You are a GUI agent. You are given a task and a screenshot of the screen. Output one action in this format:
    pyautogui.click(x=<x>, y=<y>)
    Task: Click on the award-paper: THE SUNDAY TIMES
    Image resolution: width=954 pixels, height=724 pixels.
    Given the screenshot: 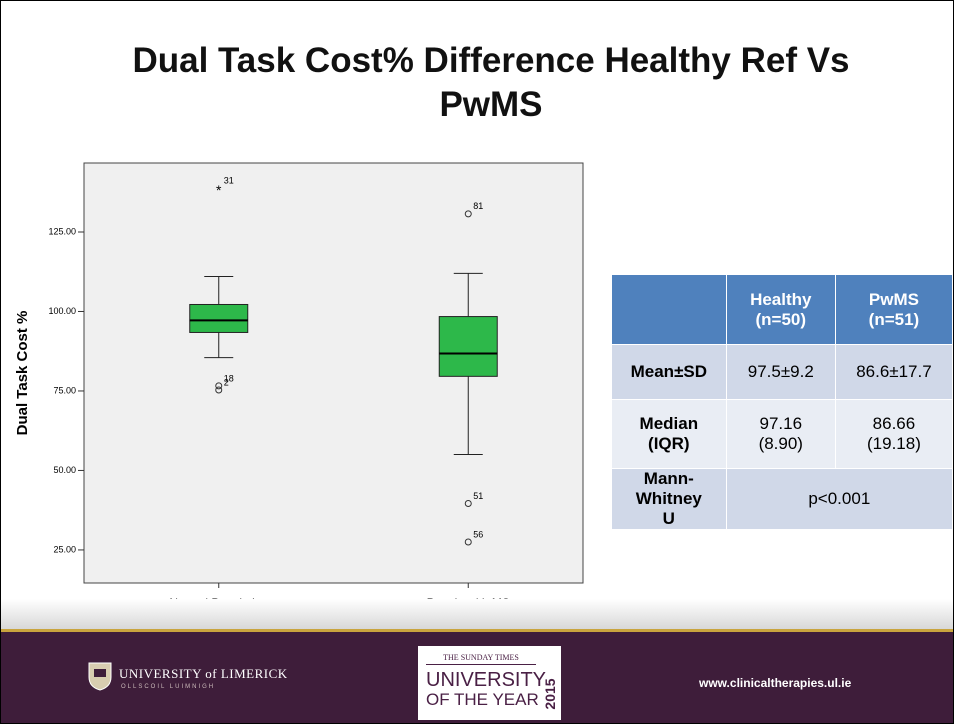 What is the action you would take?
    pyautogui.click(x=481, y=659)
    